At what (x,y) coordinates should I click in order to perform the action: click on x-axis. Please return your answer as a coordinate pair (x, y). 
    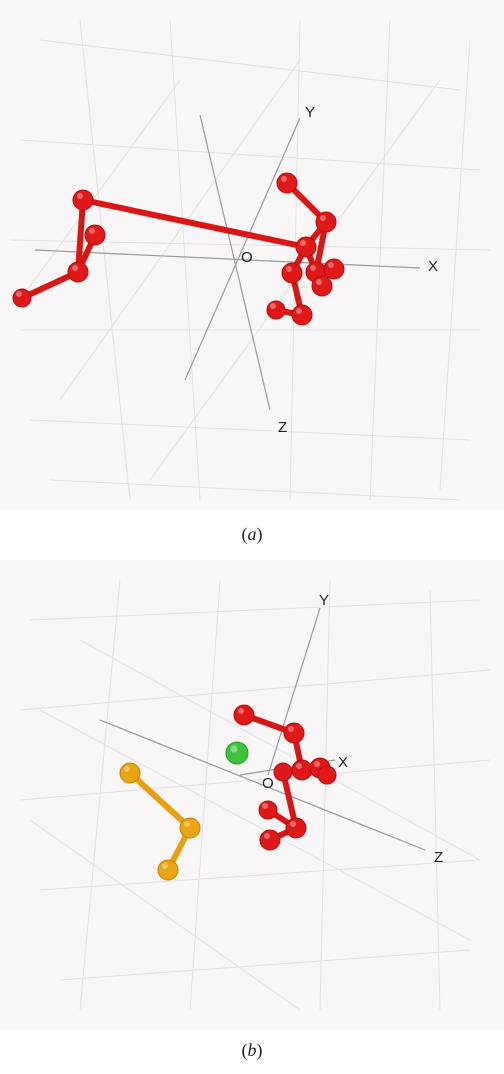
    Looking at the image, I should click on (227, 259).